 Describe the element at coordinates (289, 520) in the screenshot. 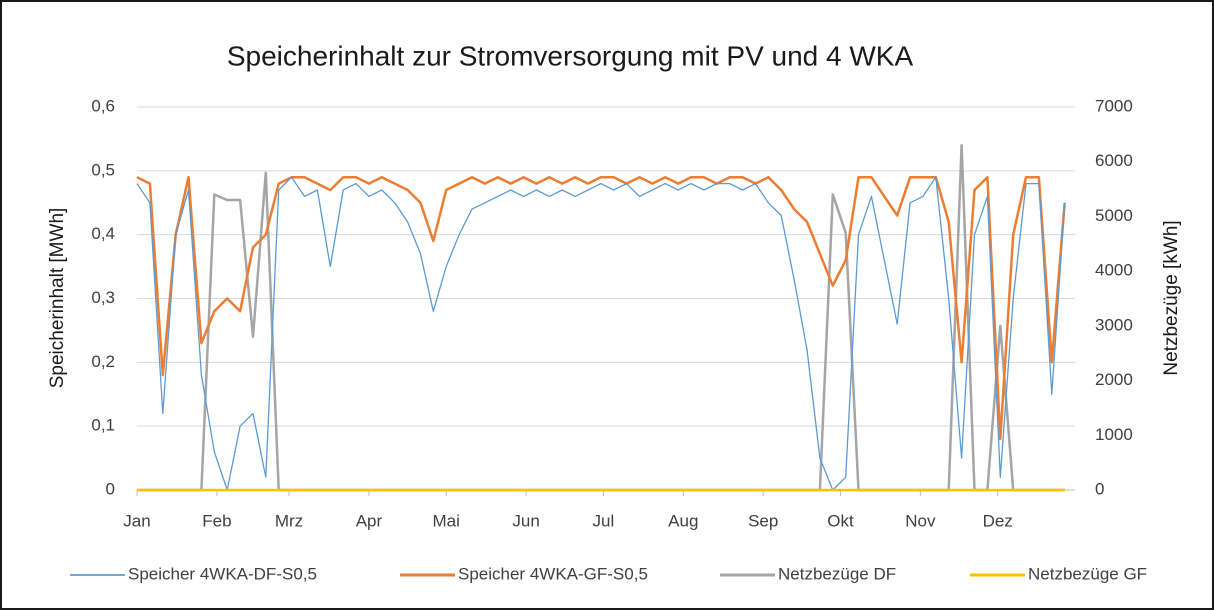

I see `x-tick-label: Mrz` at that location.